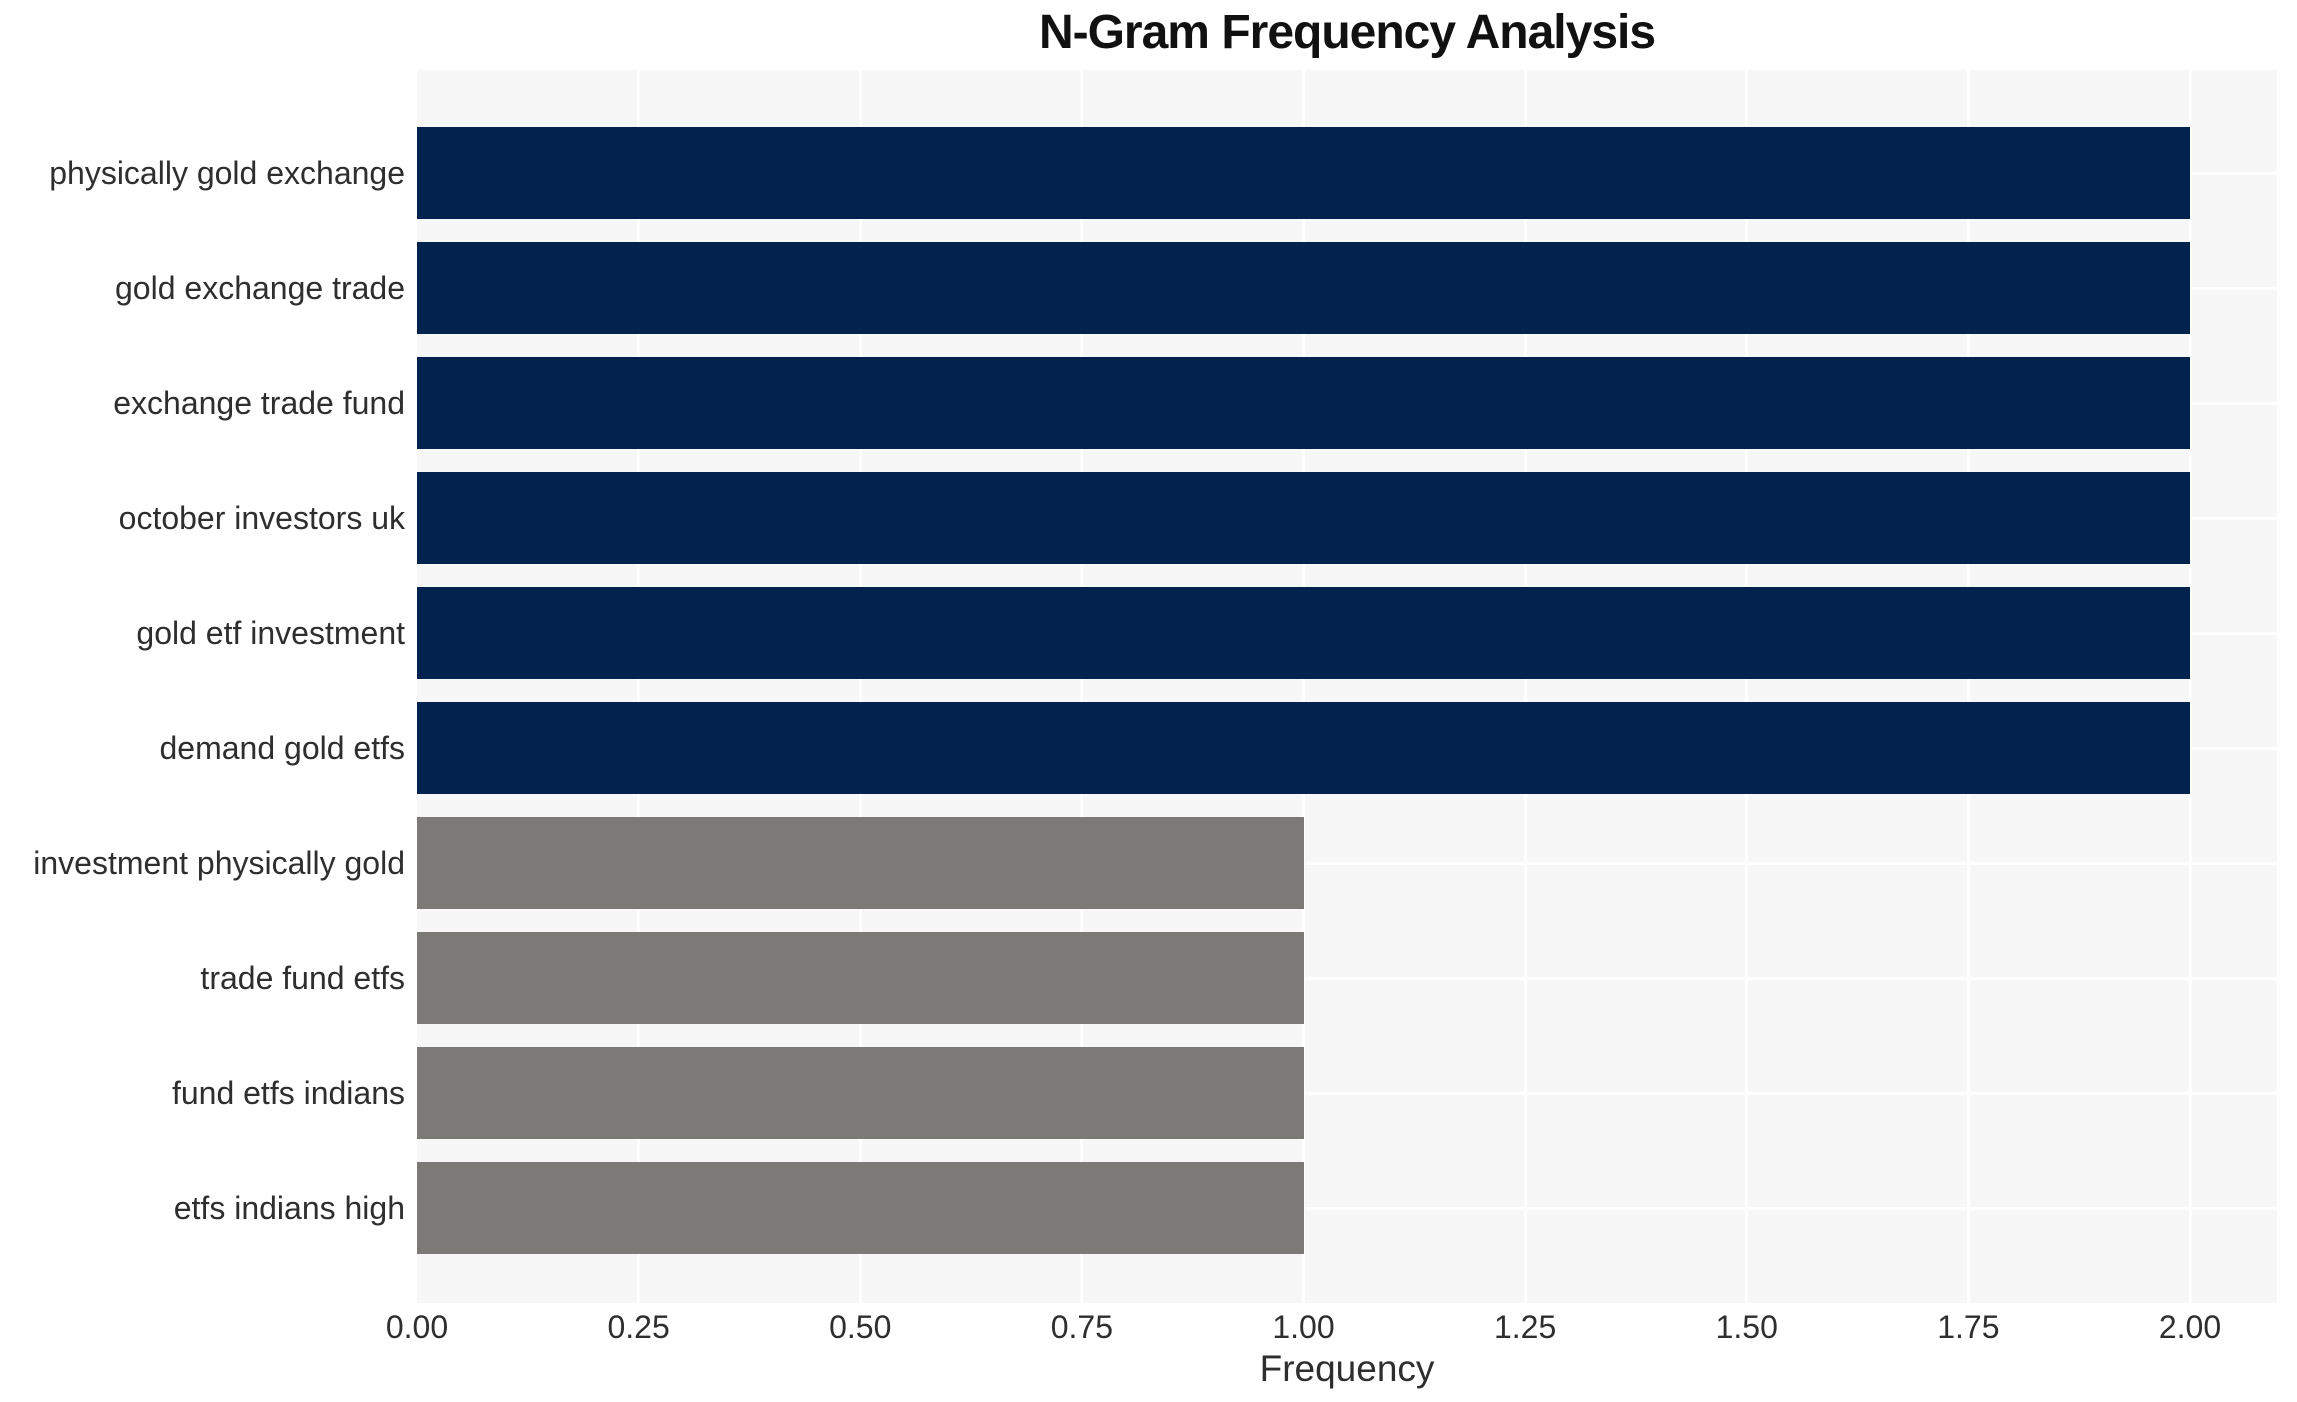  Describe the element at coordinates (288, 1093) in the screenshot. I see `y-tick-label: fund etfs indians` at that location.